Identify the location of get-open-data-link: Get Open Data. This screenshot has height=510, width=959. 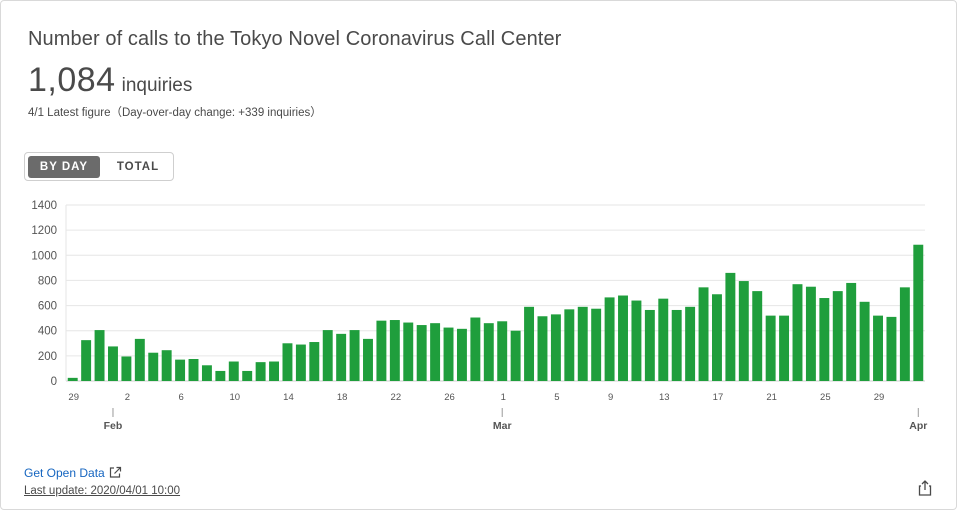
(73, 474).